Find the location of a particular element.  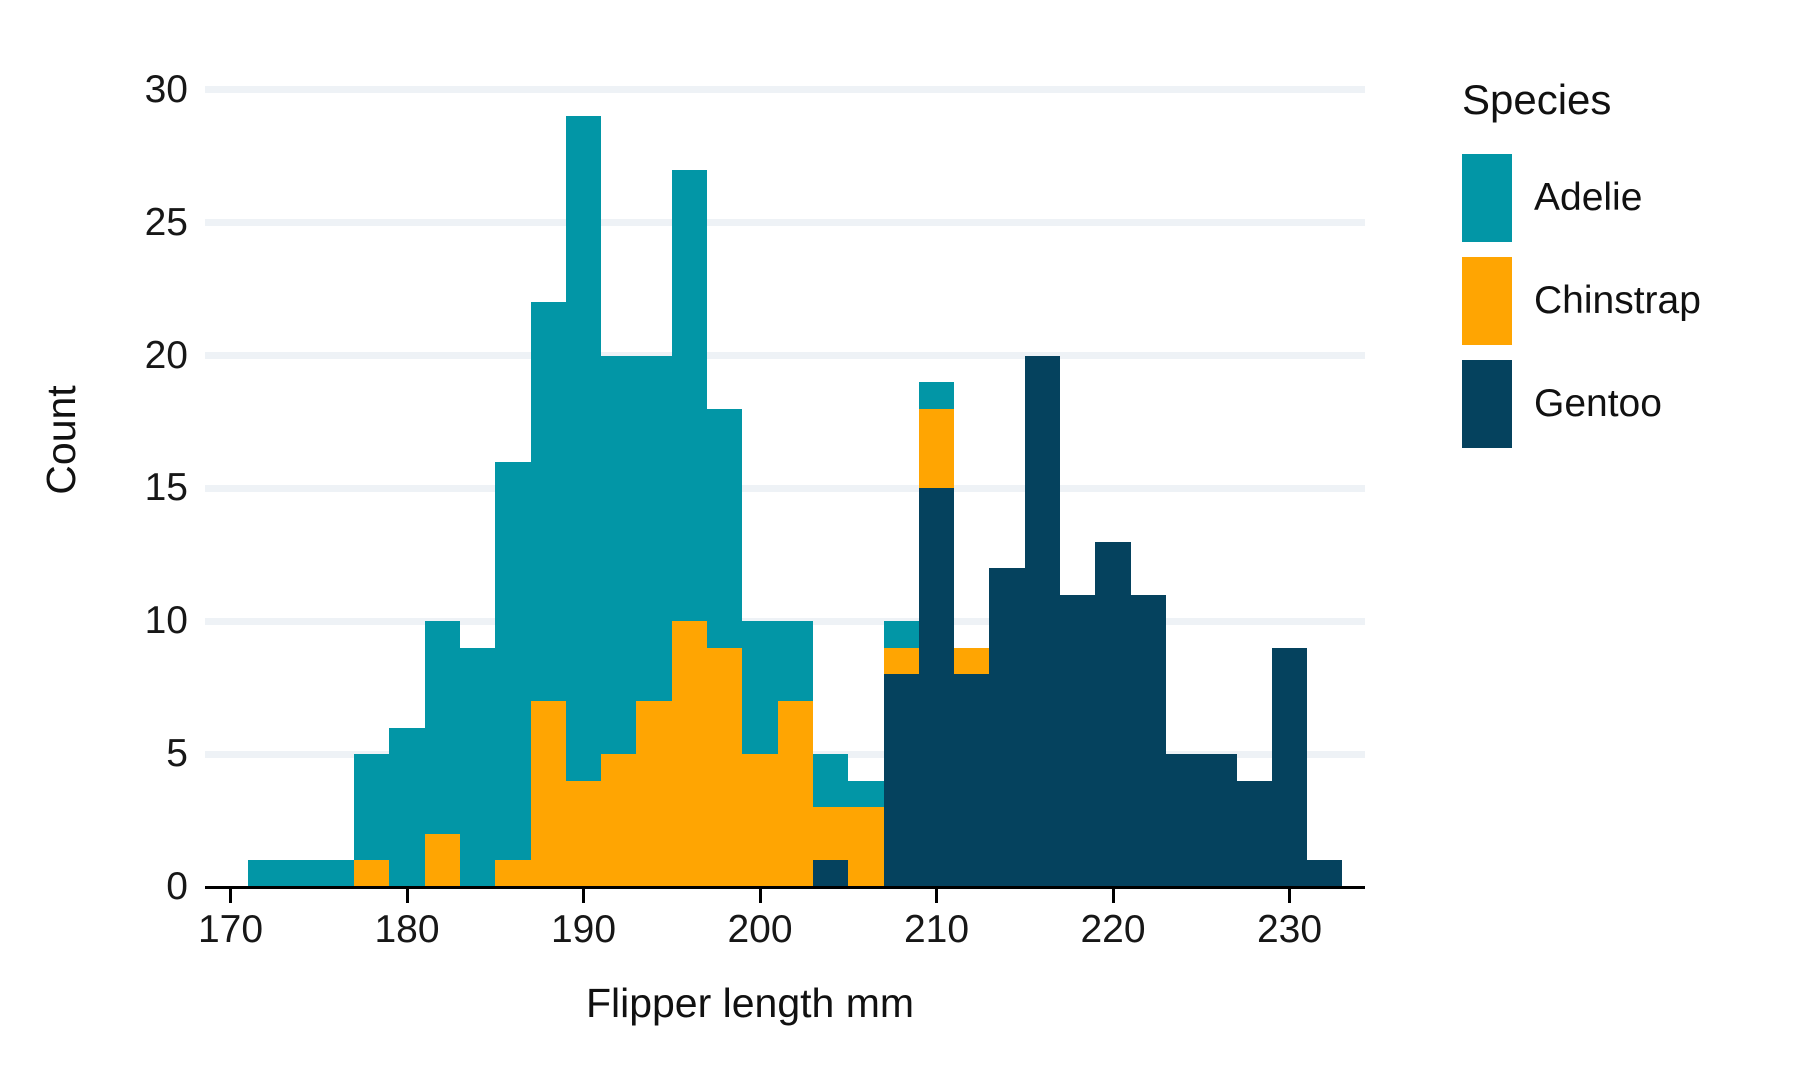

legend-swatch-chinstrap is located at coordinates (1487, 301).